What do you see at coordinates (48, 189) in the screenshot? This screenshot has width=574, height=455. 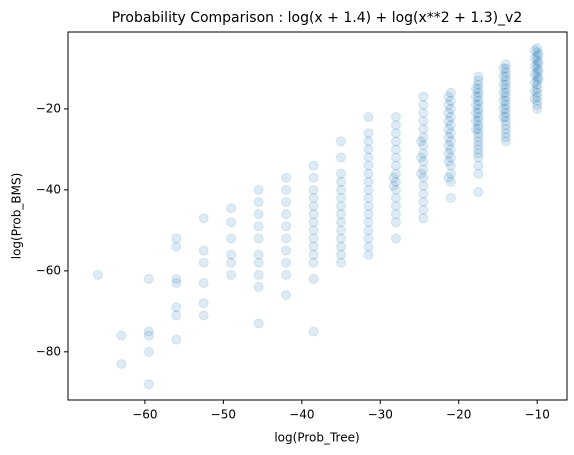 I see `y-tick-label: −40` at bounding box center [48, 189].